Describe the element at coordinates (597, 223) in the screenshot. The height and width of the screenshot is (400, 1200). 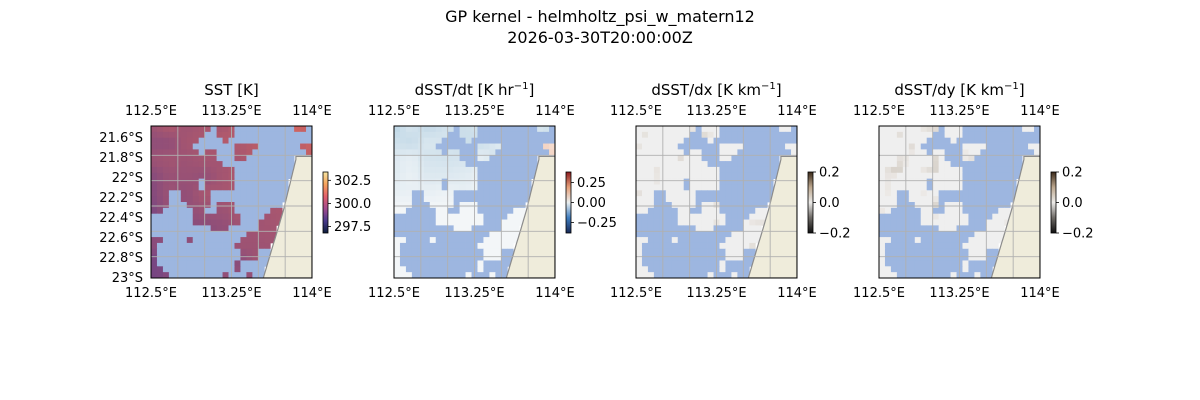
I see `colorbar-tick-label: −0.25` at that location.